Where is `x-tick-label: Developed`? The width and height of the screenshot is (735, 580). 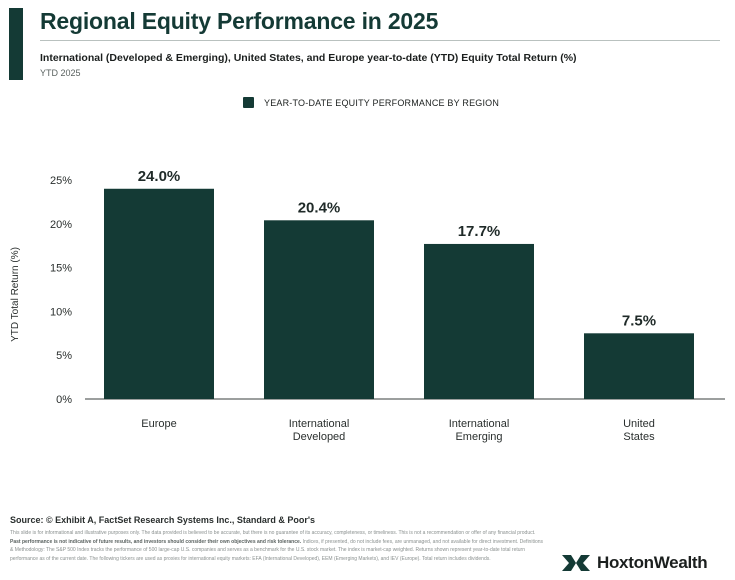
x-tick-label: Developed is located at coordinates (319, 437).